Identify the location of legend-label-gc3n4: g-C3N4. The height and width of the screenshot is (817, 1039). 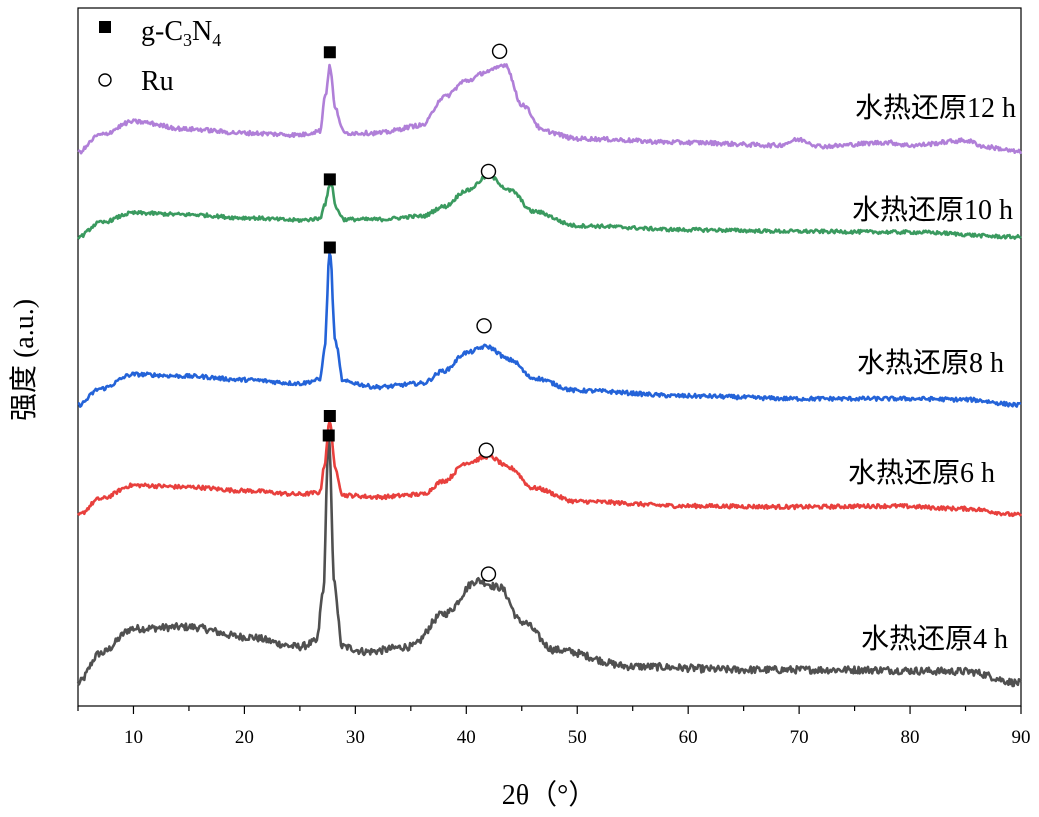
(181, 33).